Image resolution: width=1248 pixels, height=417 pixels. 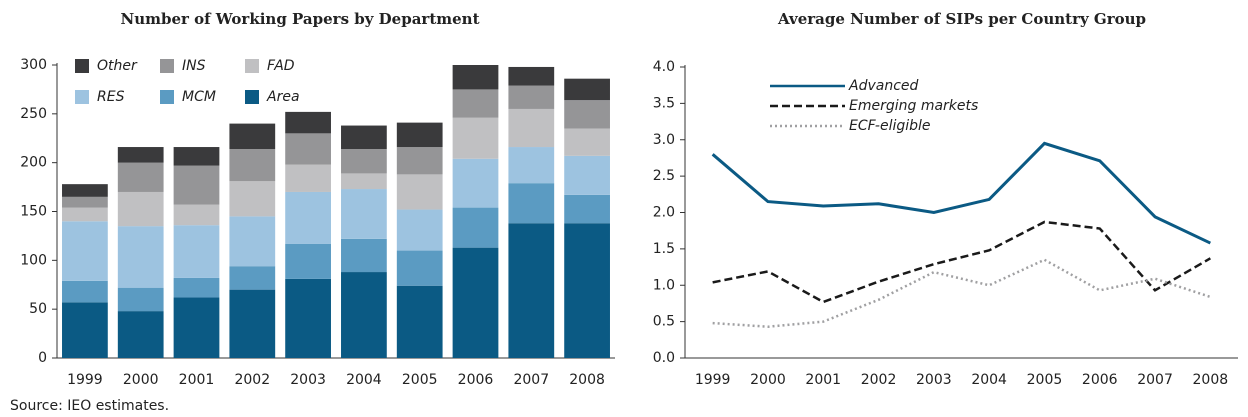 What do you see at coordinates (89, 406) in the screenshot?
I see `source-note: Source: IEO estimates.` at bounding box center [89, 406].